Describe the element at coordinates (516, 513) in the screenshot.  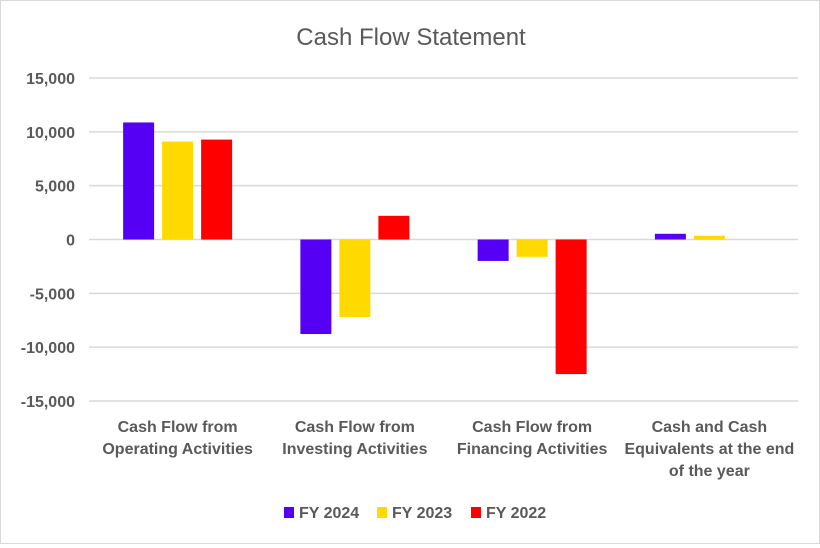
I see `legend-label: FY 2022` at that location.